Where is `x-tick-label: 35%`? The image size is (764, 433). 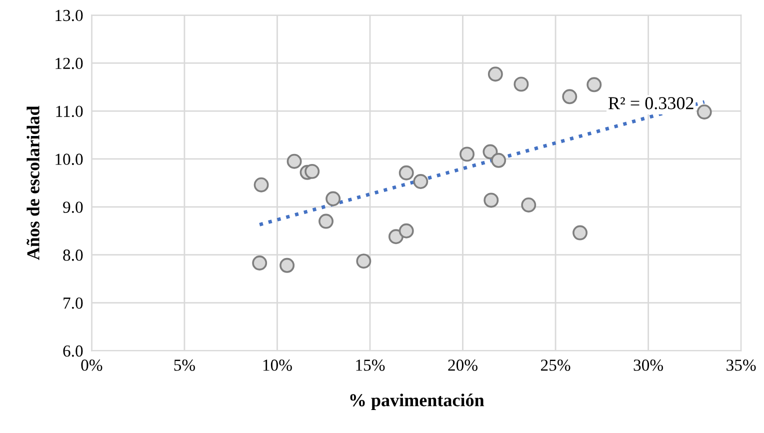
x-tick-label: 35% is located at coordinates (741, 365).